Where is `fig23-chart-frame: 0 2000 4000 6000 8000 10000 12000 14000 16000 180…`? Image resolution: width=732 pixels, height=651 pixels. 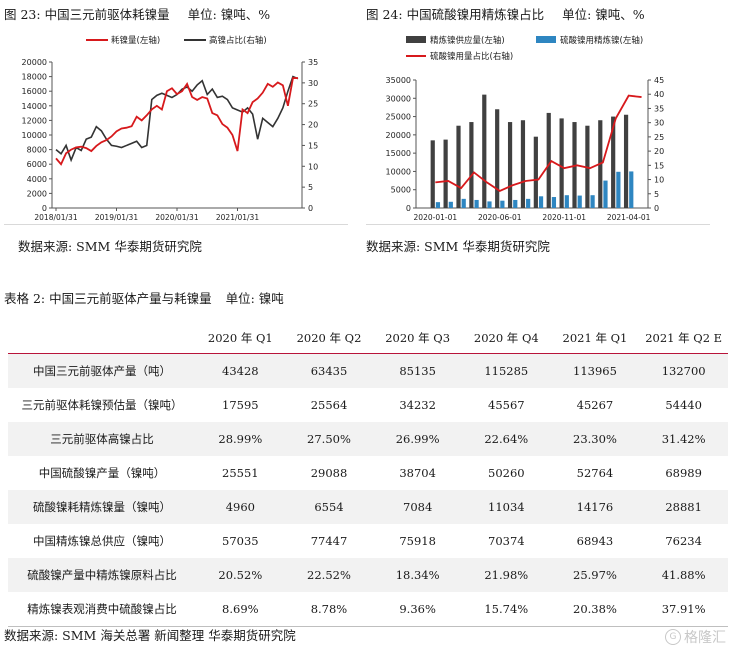
fig23-chart-frame: 0 2000 4000 6000 8000 10000 12000 14000 16000 180… is located at coordinates (176, 124).